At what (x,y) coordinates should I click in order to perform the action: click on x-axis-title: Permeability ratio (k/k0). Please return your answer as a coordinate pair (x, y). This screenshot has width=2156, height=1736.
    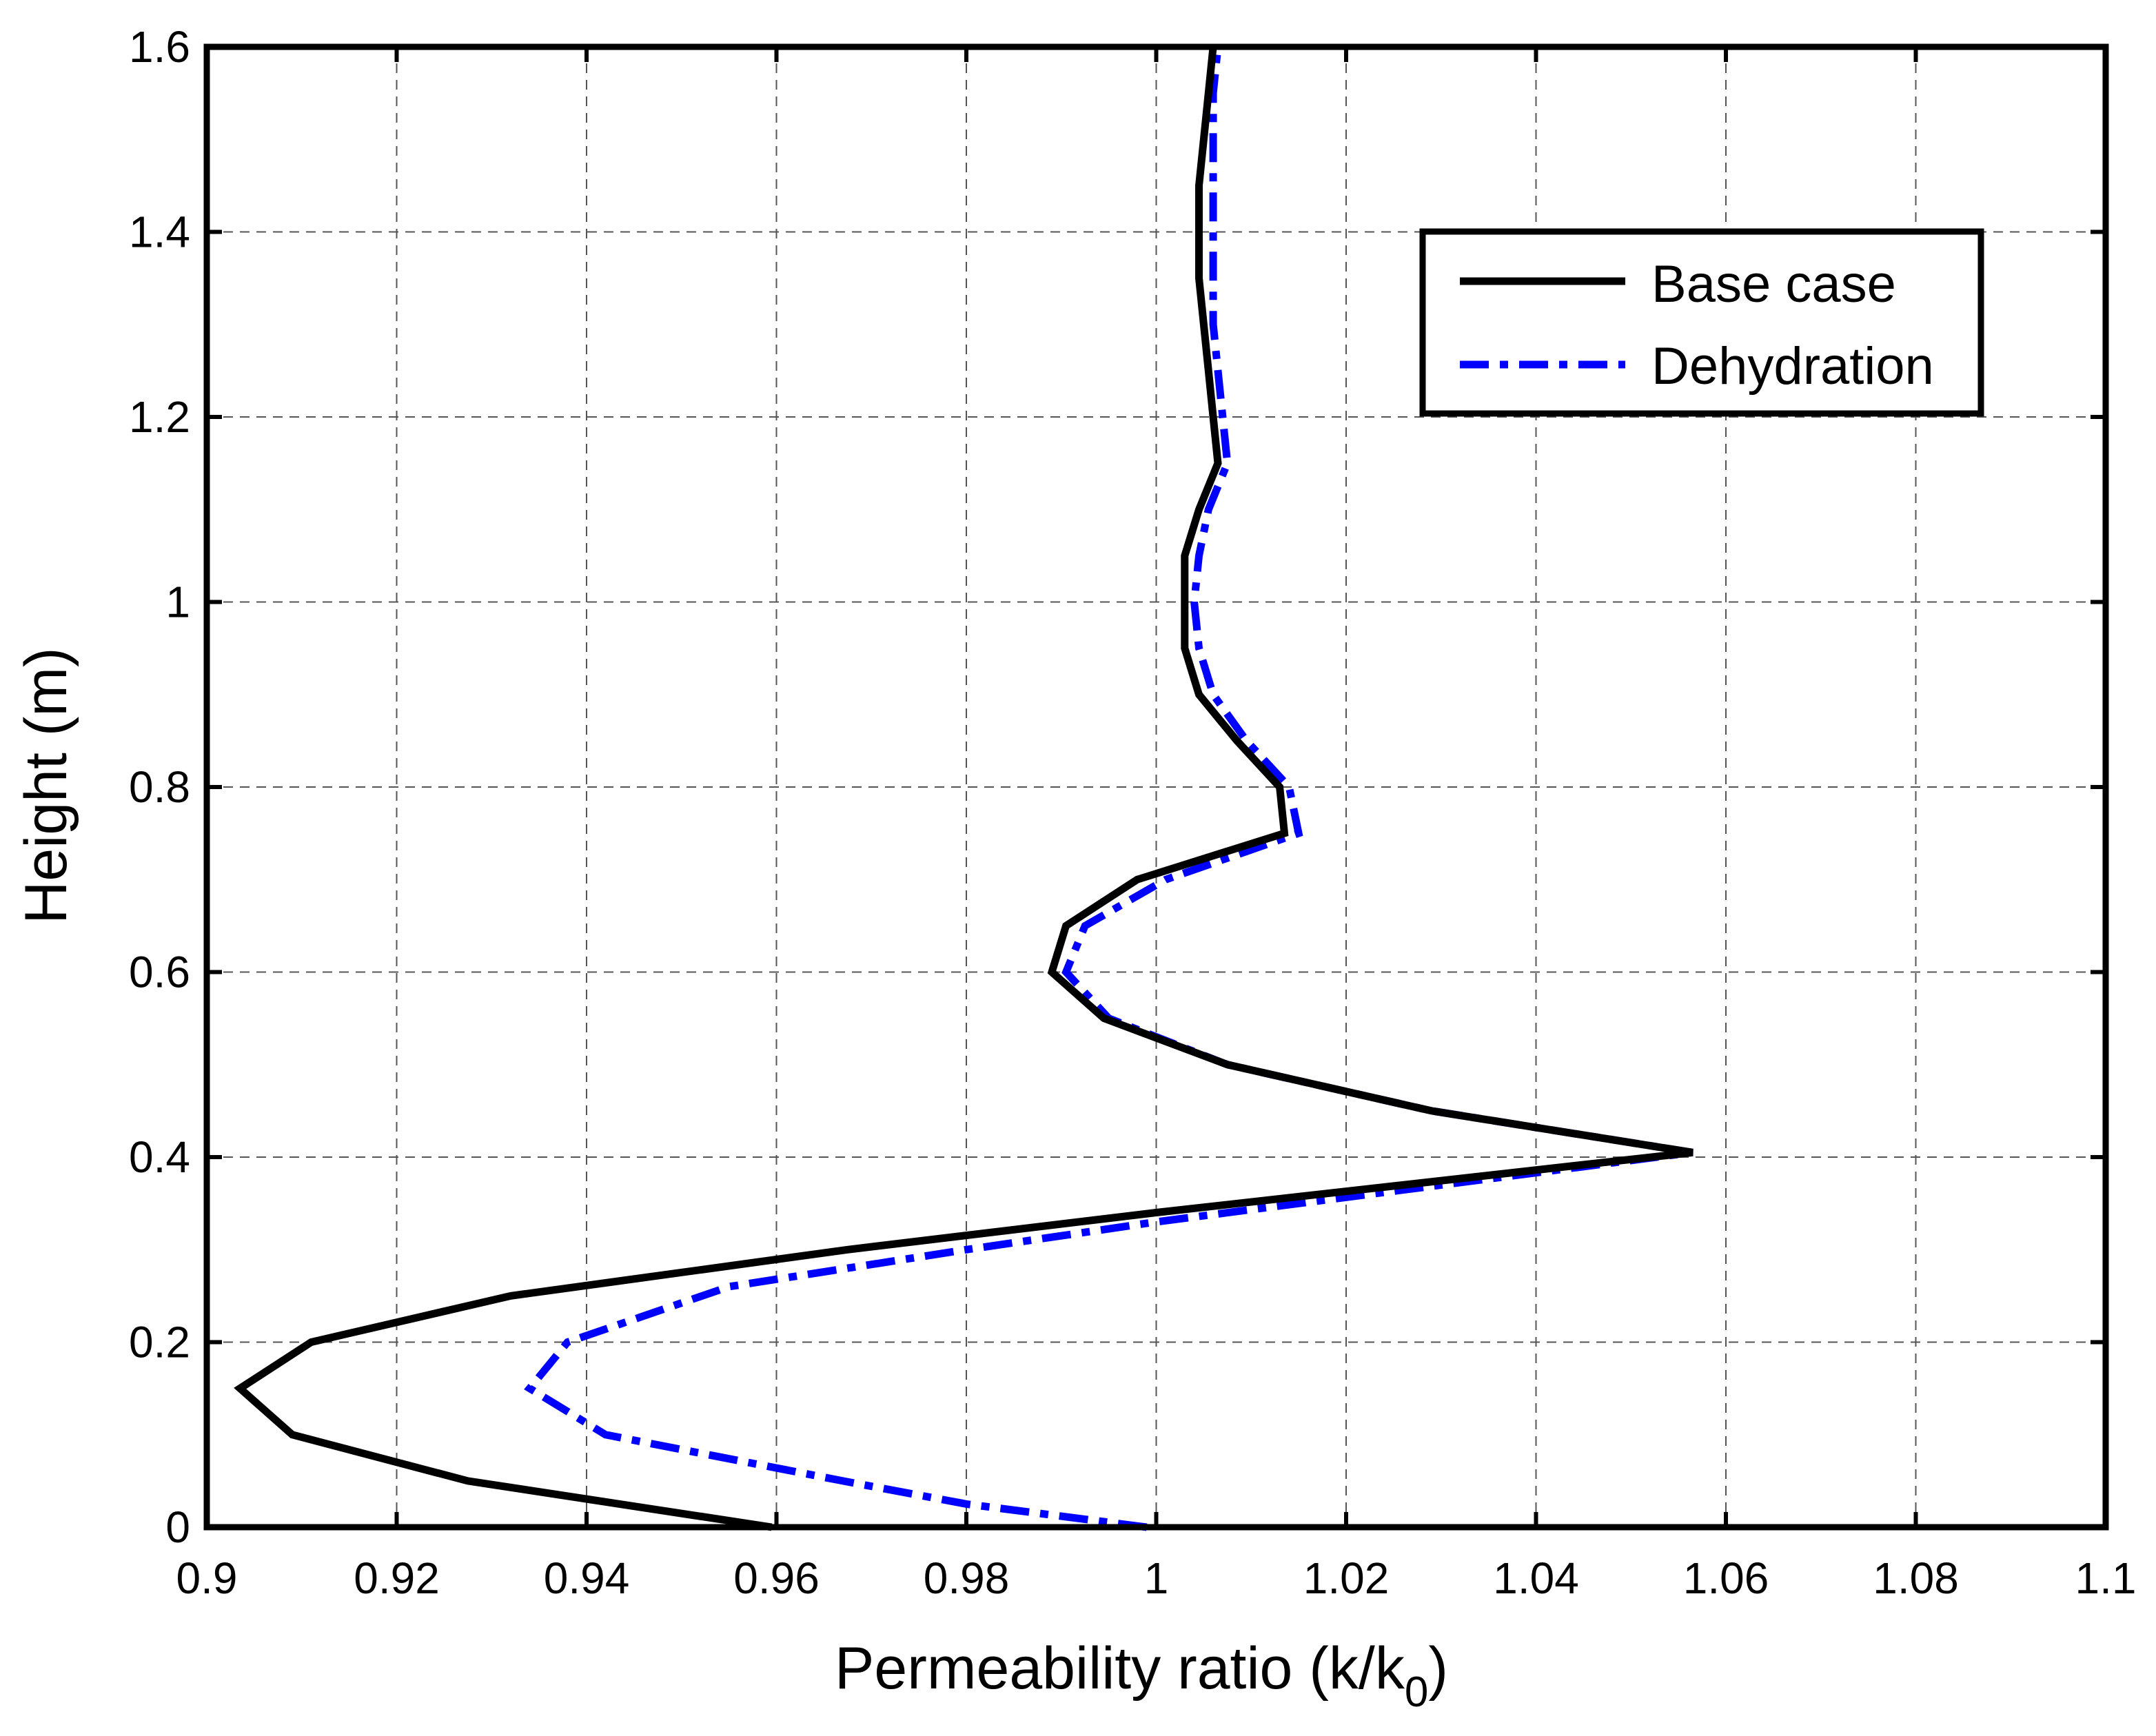
    Looking at the image, I should click on (1141, 1675).